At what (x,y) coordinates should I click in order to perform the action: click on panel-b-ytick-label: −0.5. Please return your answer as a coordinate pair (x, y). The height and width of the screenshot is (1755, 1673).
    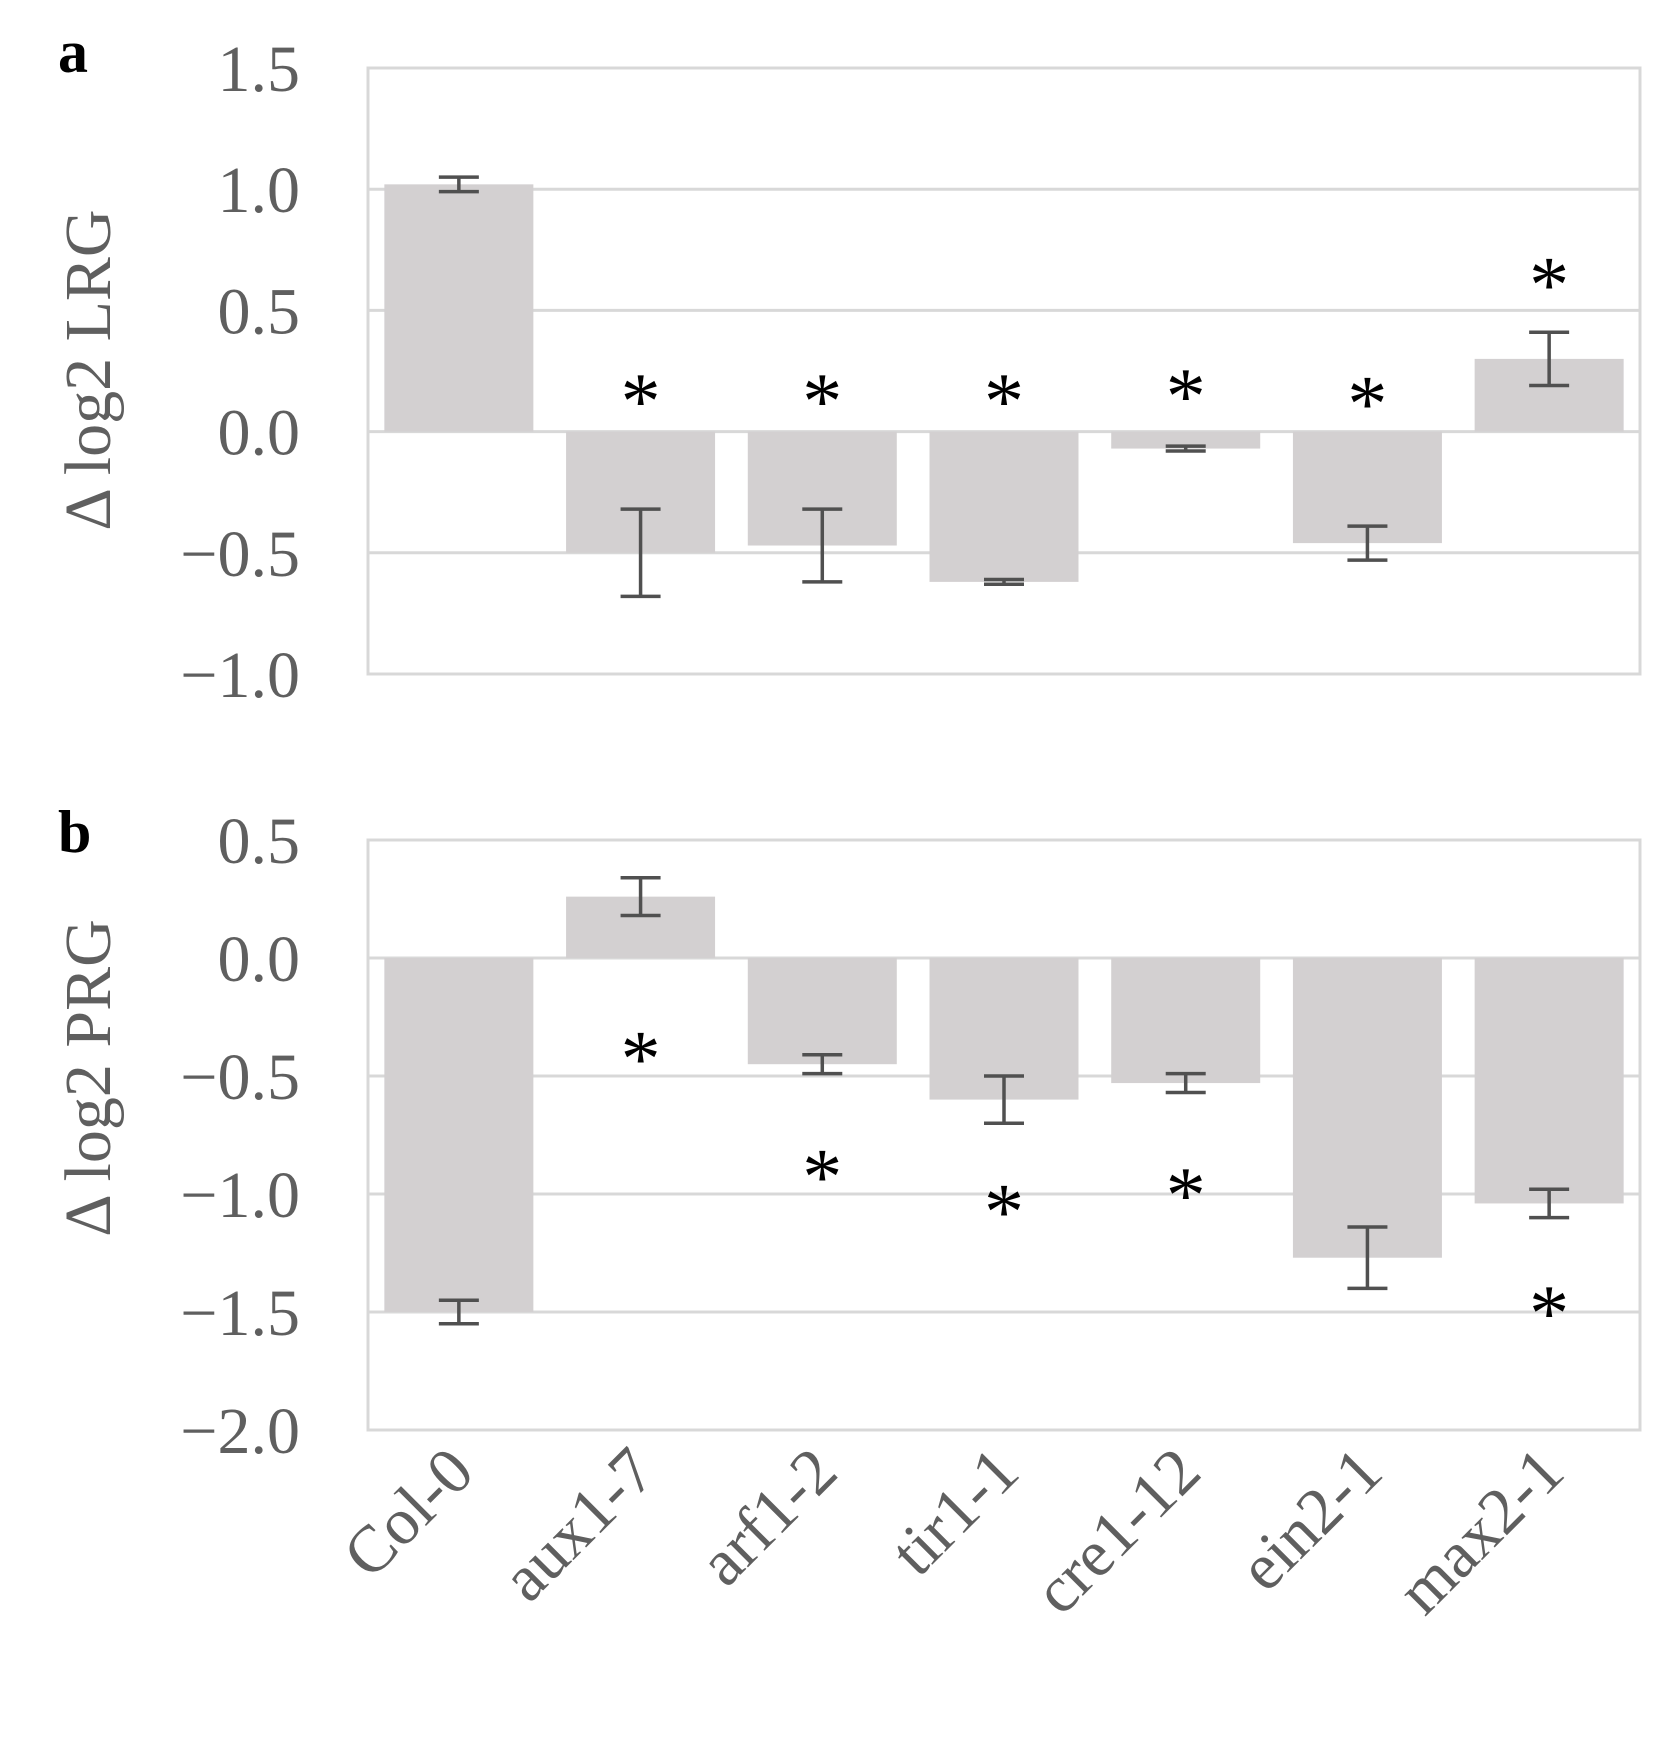
    Looking at the image, I should click on (240, 1077).